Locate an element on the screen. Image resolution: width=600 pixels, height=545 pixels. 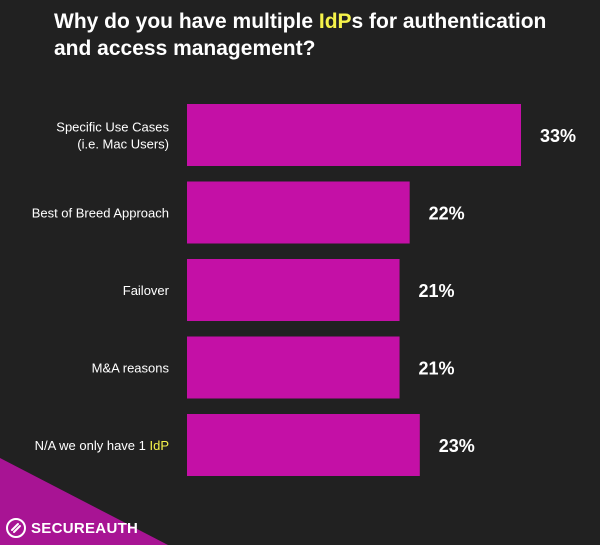
secureauth-logo: SECUREAUTH is located at coordinates (72, 528).